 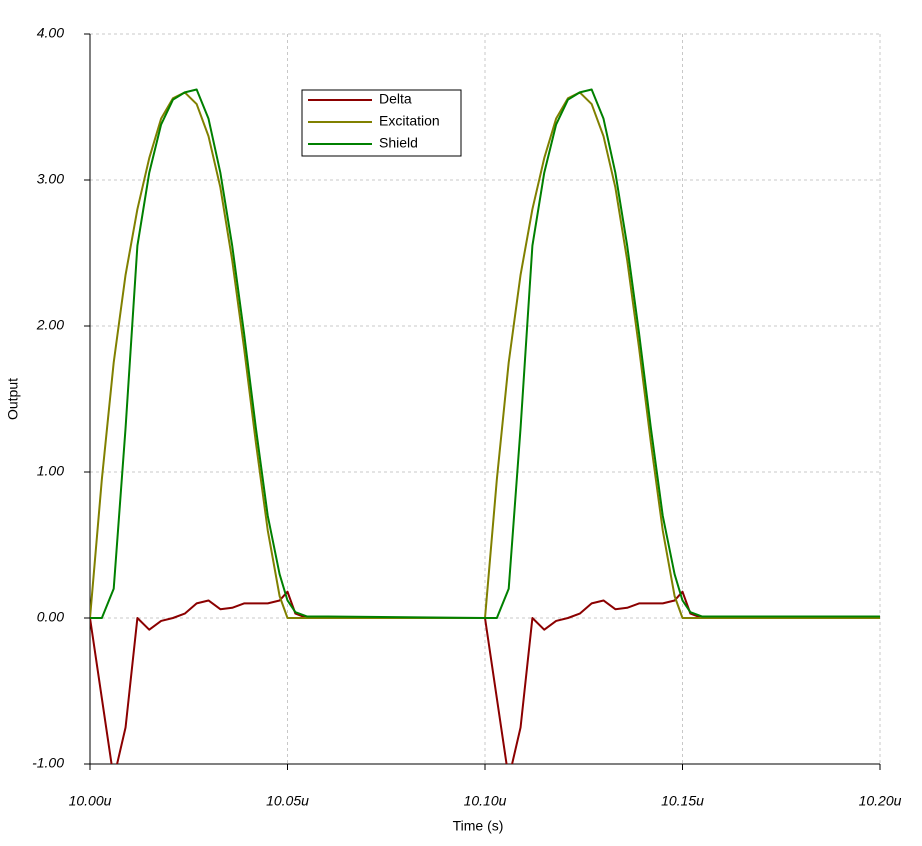 I want to click on y-tick-label: -1.00, so click(x=48, y=763).